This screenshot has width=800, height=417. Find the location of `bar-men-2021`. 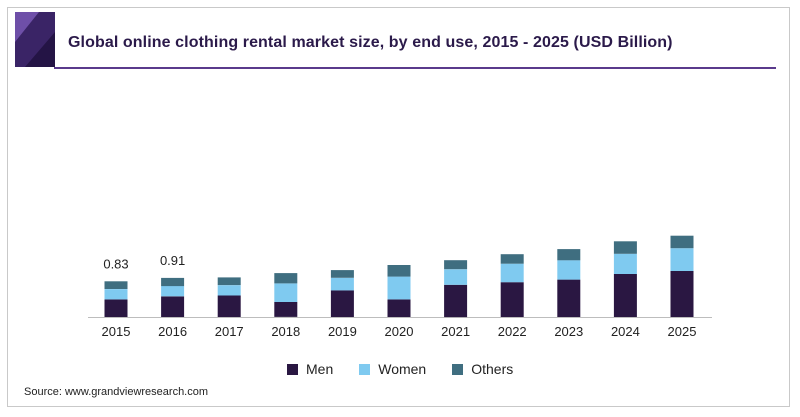

bar-men-2021 is located at coordinates (456, 301).